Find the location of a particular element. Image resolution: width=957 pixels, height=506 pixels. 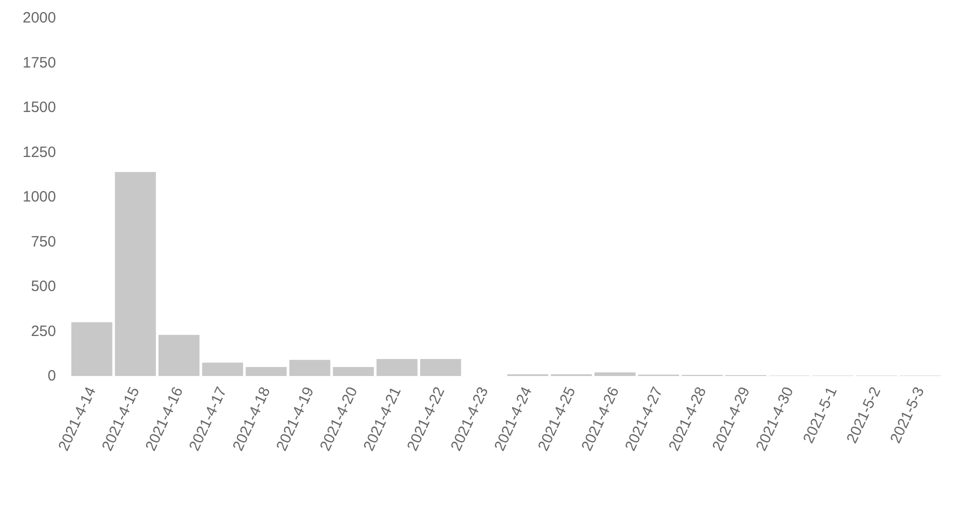

y-tick-label: 0 is located at coordinates (52, 376).